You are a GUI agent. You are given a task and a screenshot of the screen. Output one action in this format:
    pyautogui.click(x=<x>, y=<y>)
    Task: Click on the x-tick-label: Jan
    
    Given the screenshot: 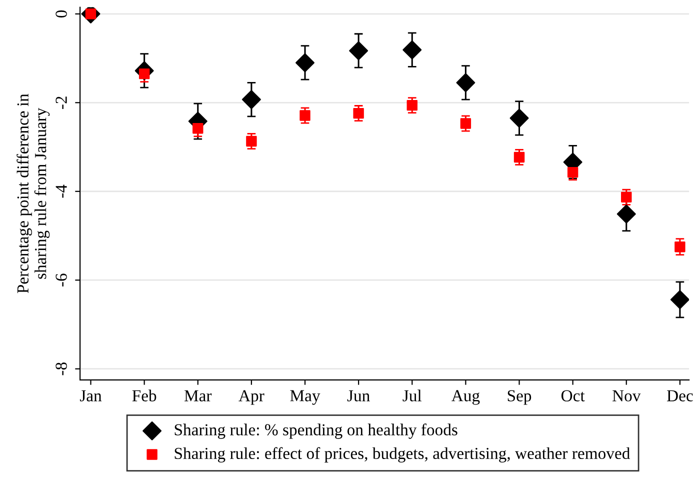 What is the action you would take?
    pyautogui.click(x=91, y=396)
    